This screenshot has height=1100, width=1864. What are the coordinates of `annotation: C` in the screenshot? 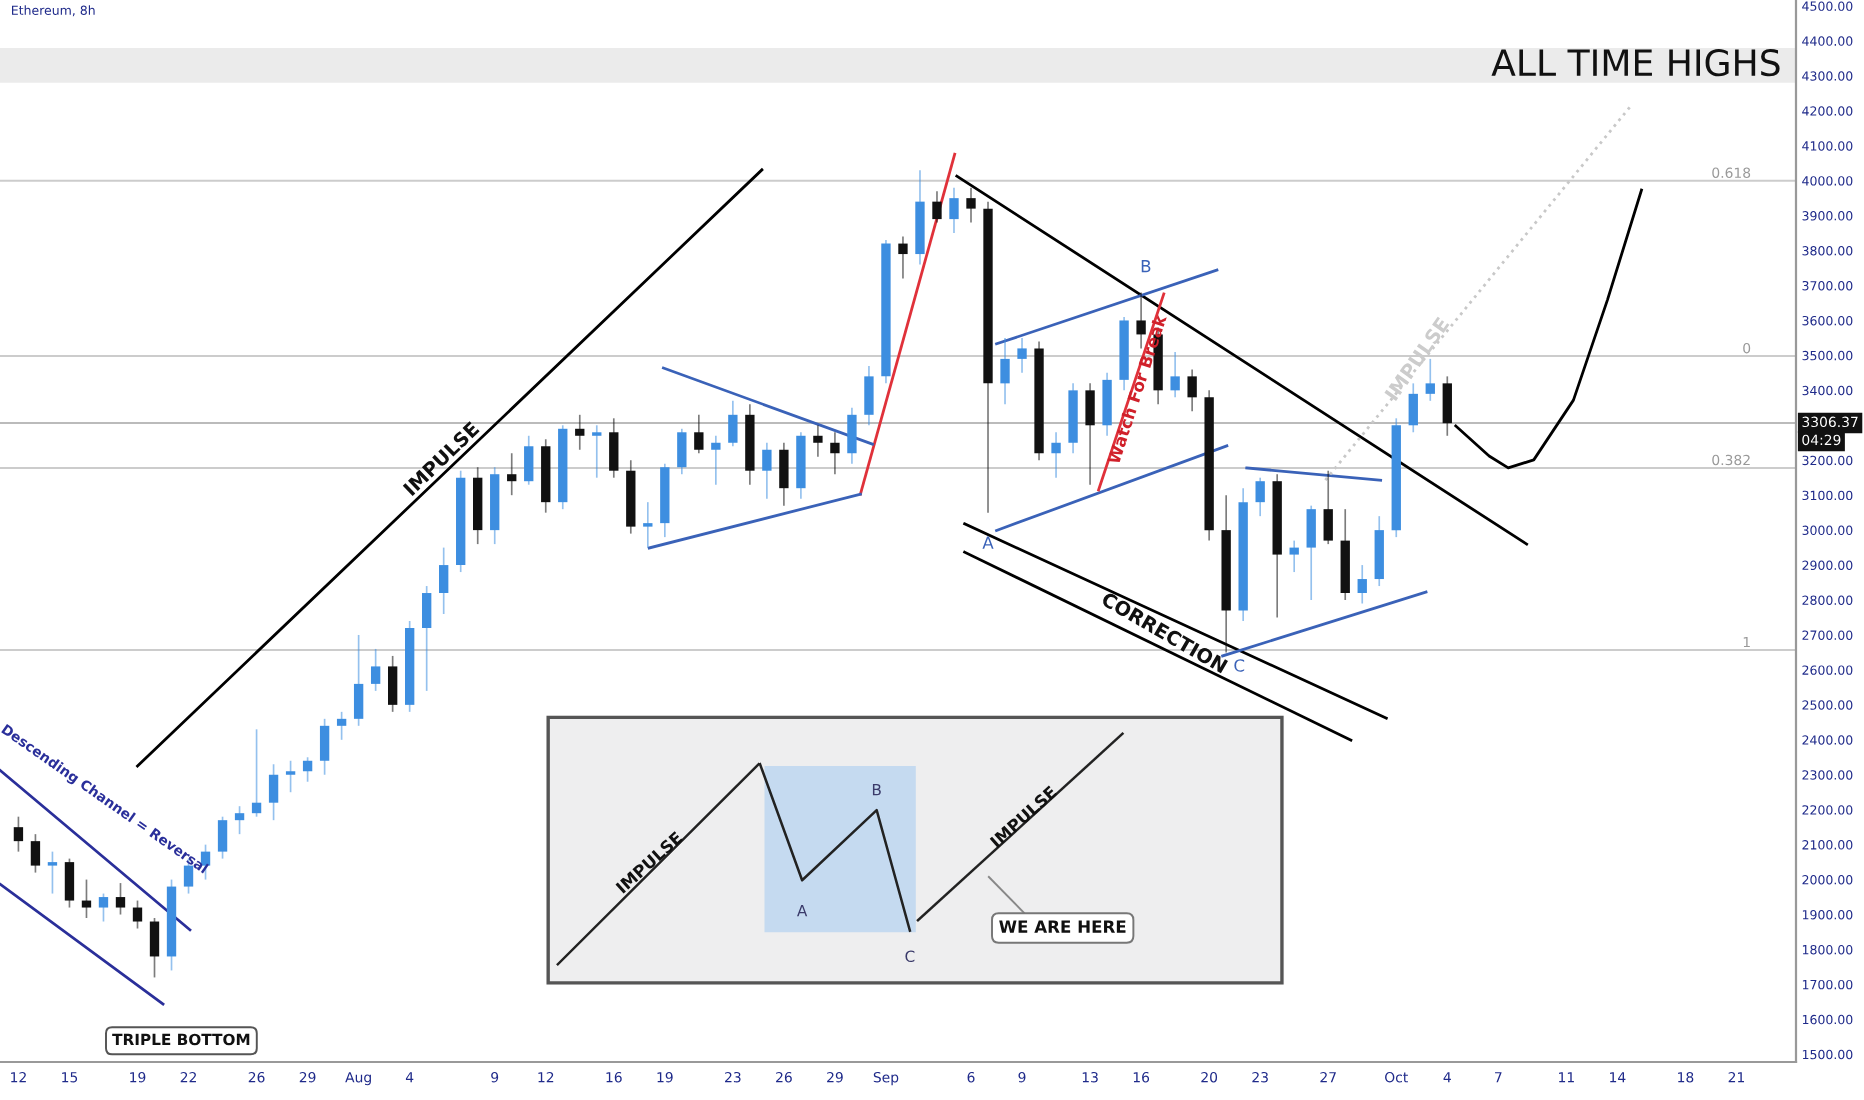 It's located at (1239, 665).